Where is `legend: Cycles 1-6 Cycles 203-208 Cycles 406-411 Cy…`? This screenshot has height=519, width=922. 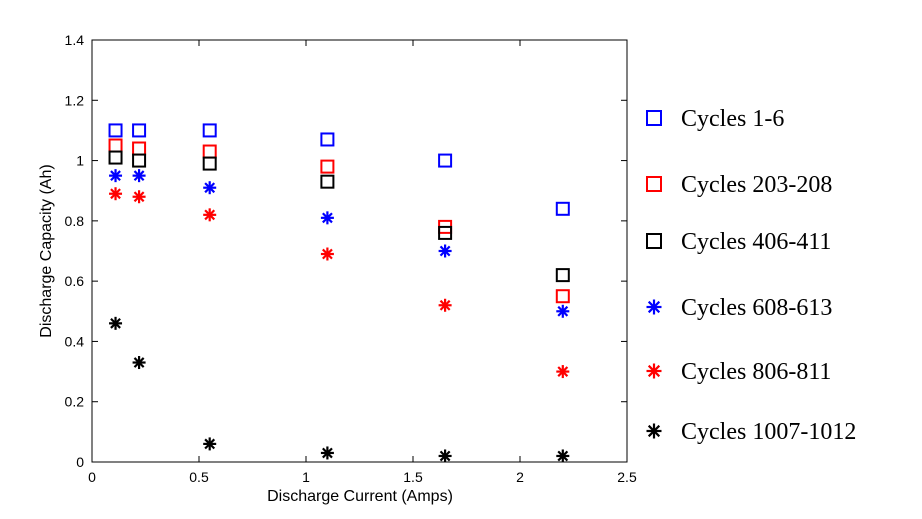 legend: Cycles 1-6 Cycles 203-208 Cycles 406-411 Cy… is located at coordinates (751, 275).